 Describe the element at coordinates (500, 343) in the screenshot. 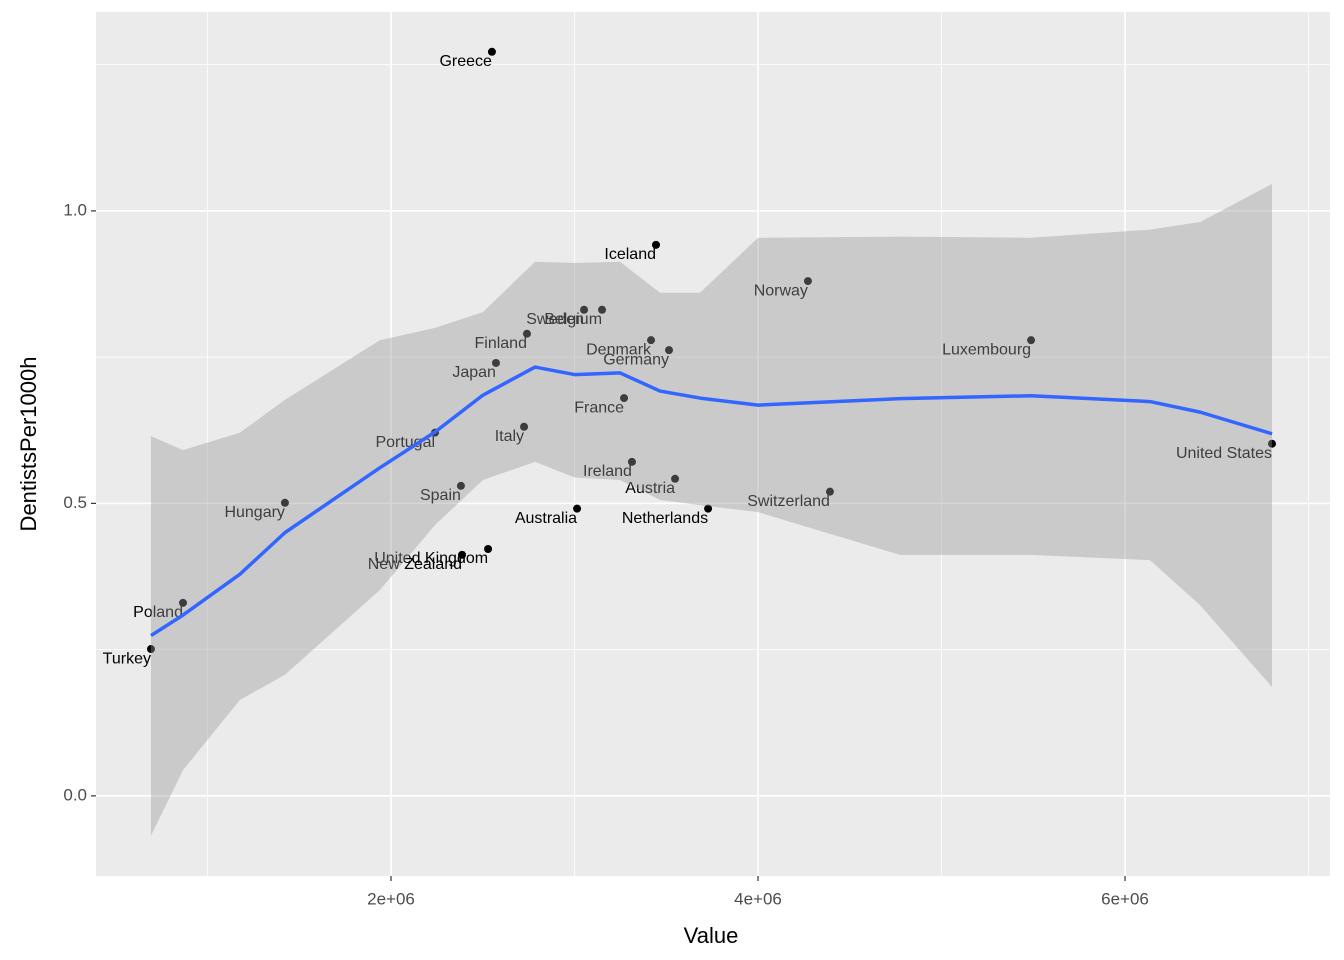

I see `point-label: Finland` at that location.